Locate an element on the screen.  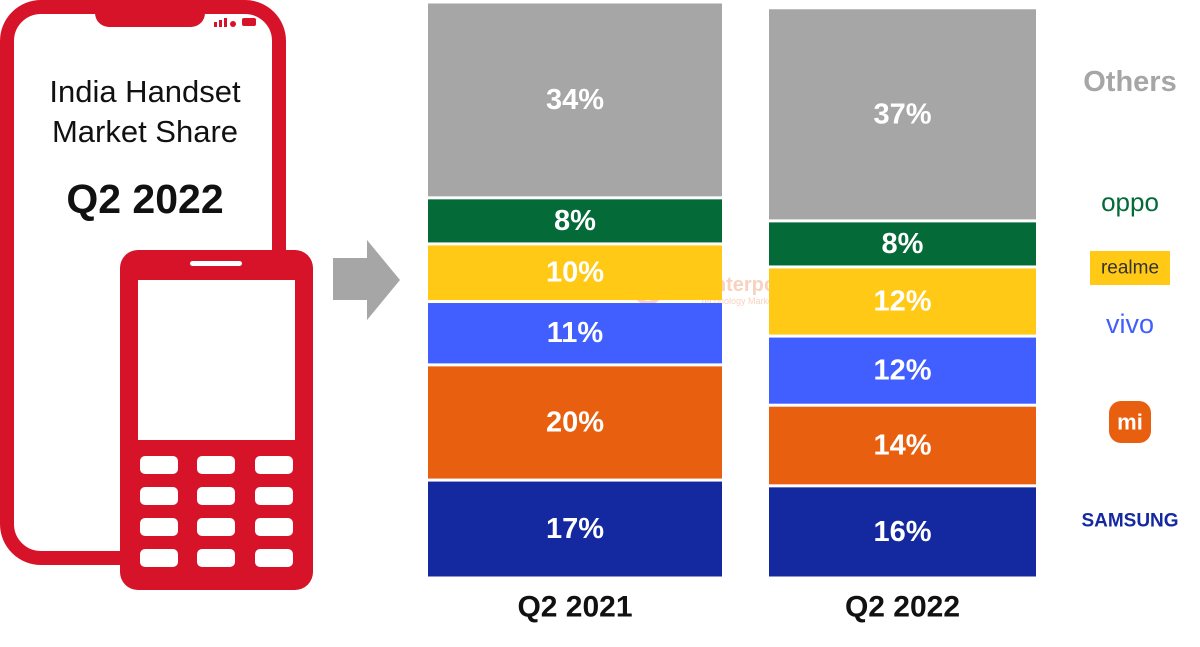
x-tick-label: Q2 2022 is located at coordinates (902, 607).